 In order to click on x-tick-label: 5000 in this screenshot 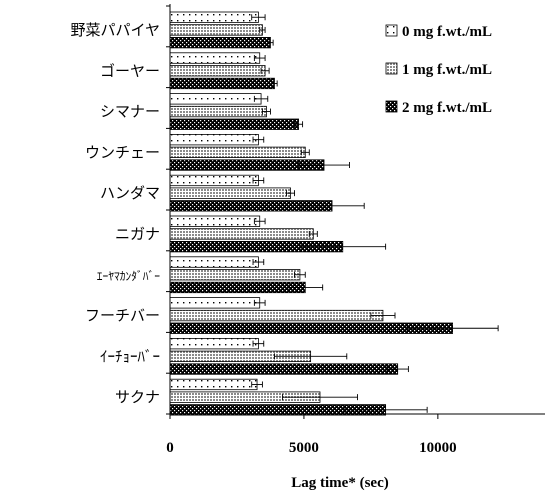, I will do `click(304, 448)`.